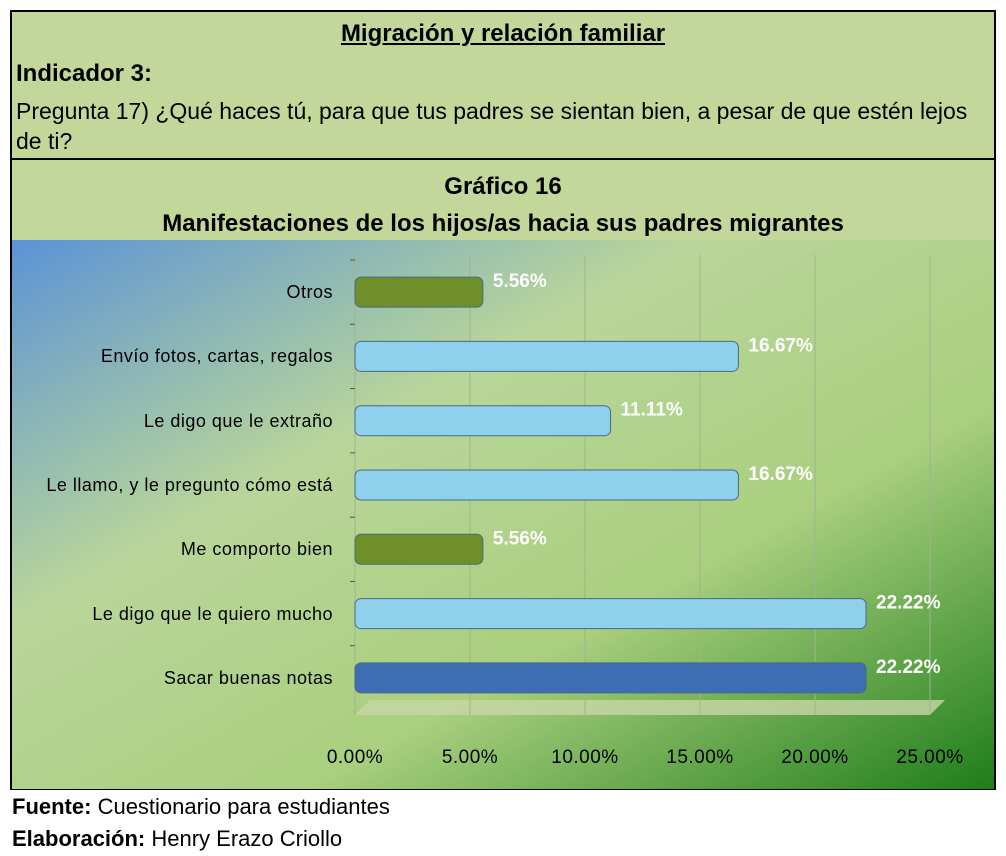 Image resolution: width=1006 pixels, height=856 pixels. What do you see at coordinates (814, 757) in the screenshot?
I see `x-tick-label: 20.00%` at bounding box center [814, 757].